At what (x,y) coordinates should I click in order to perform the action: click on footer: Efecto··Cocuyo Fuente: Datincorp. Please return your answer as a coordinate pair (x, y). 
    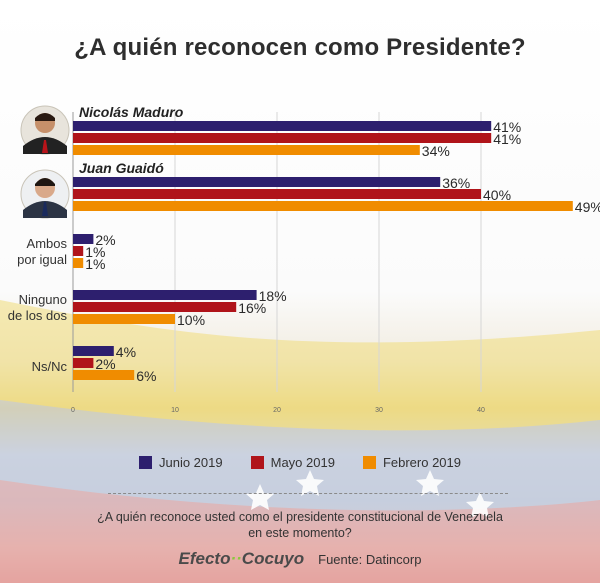
    Looking at the image, I should click on (300, 559).